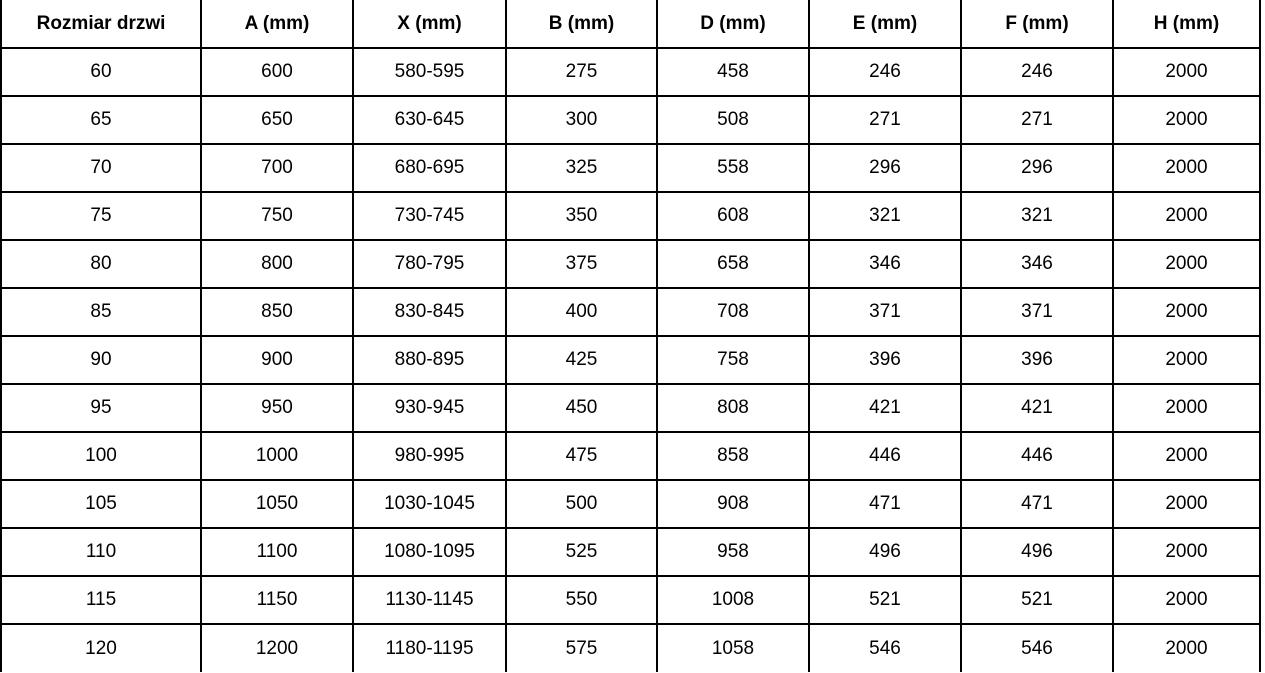  Describe the element at coordinates (1037, 312) in the screenshot. I see `cell-f: 371` at that location.